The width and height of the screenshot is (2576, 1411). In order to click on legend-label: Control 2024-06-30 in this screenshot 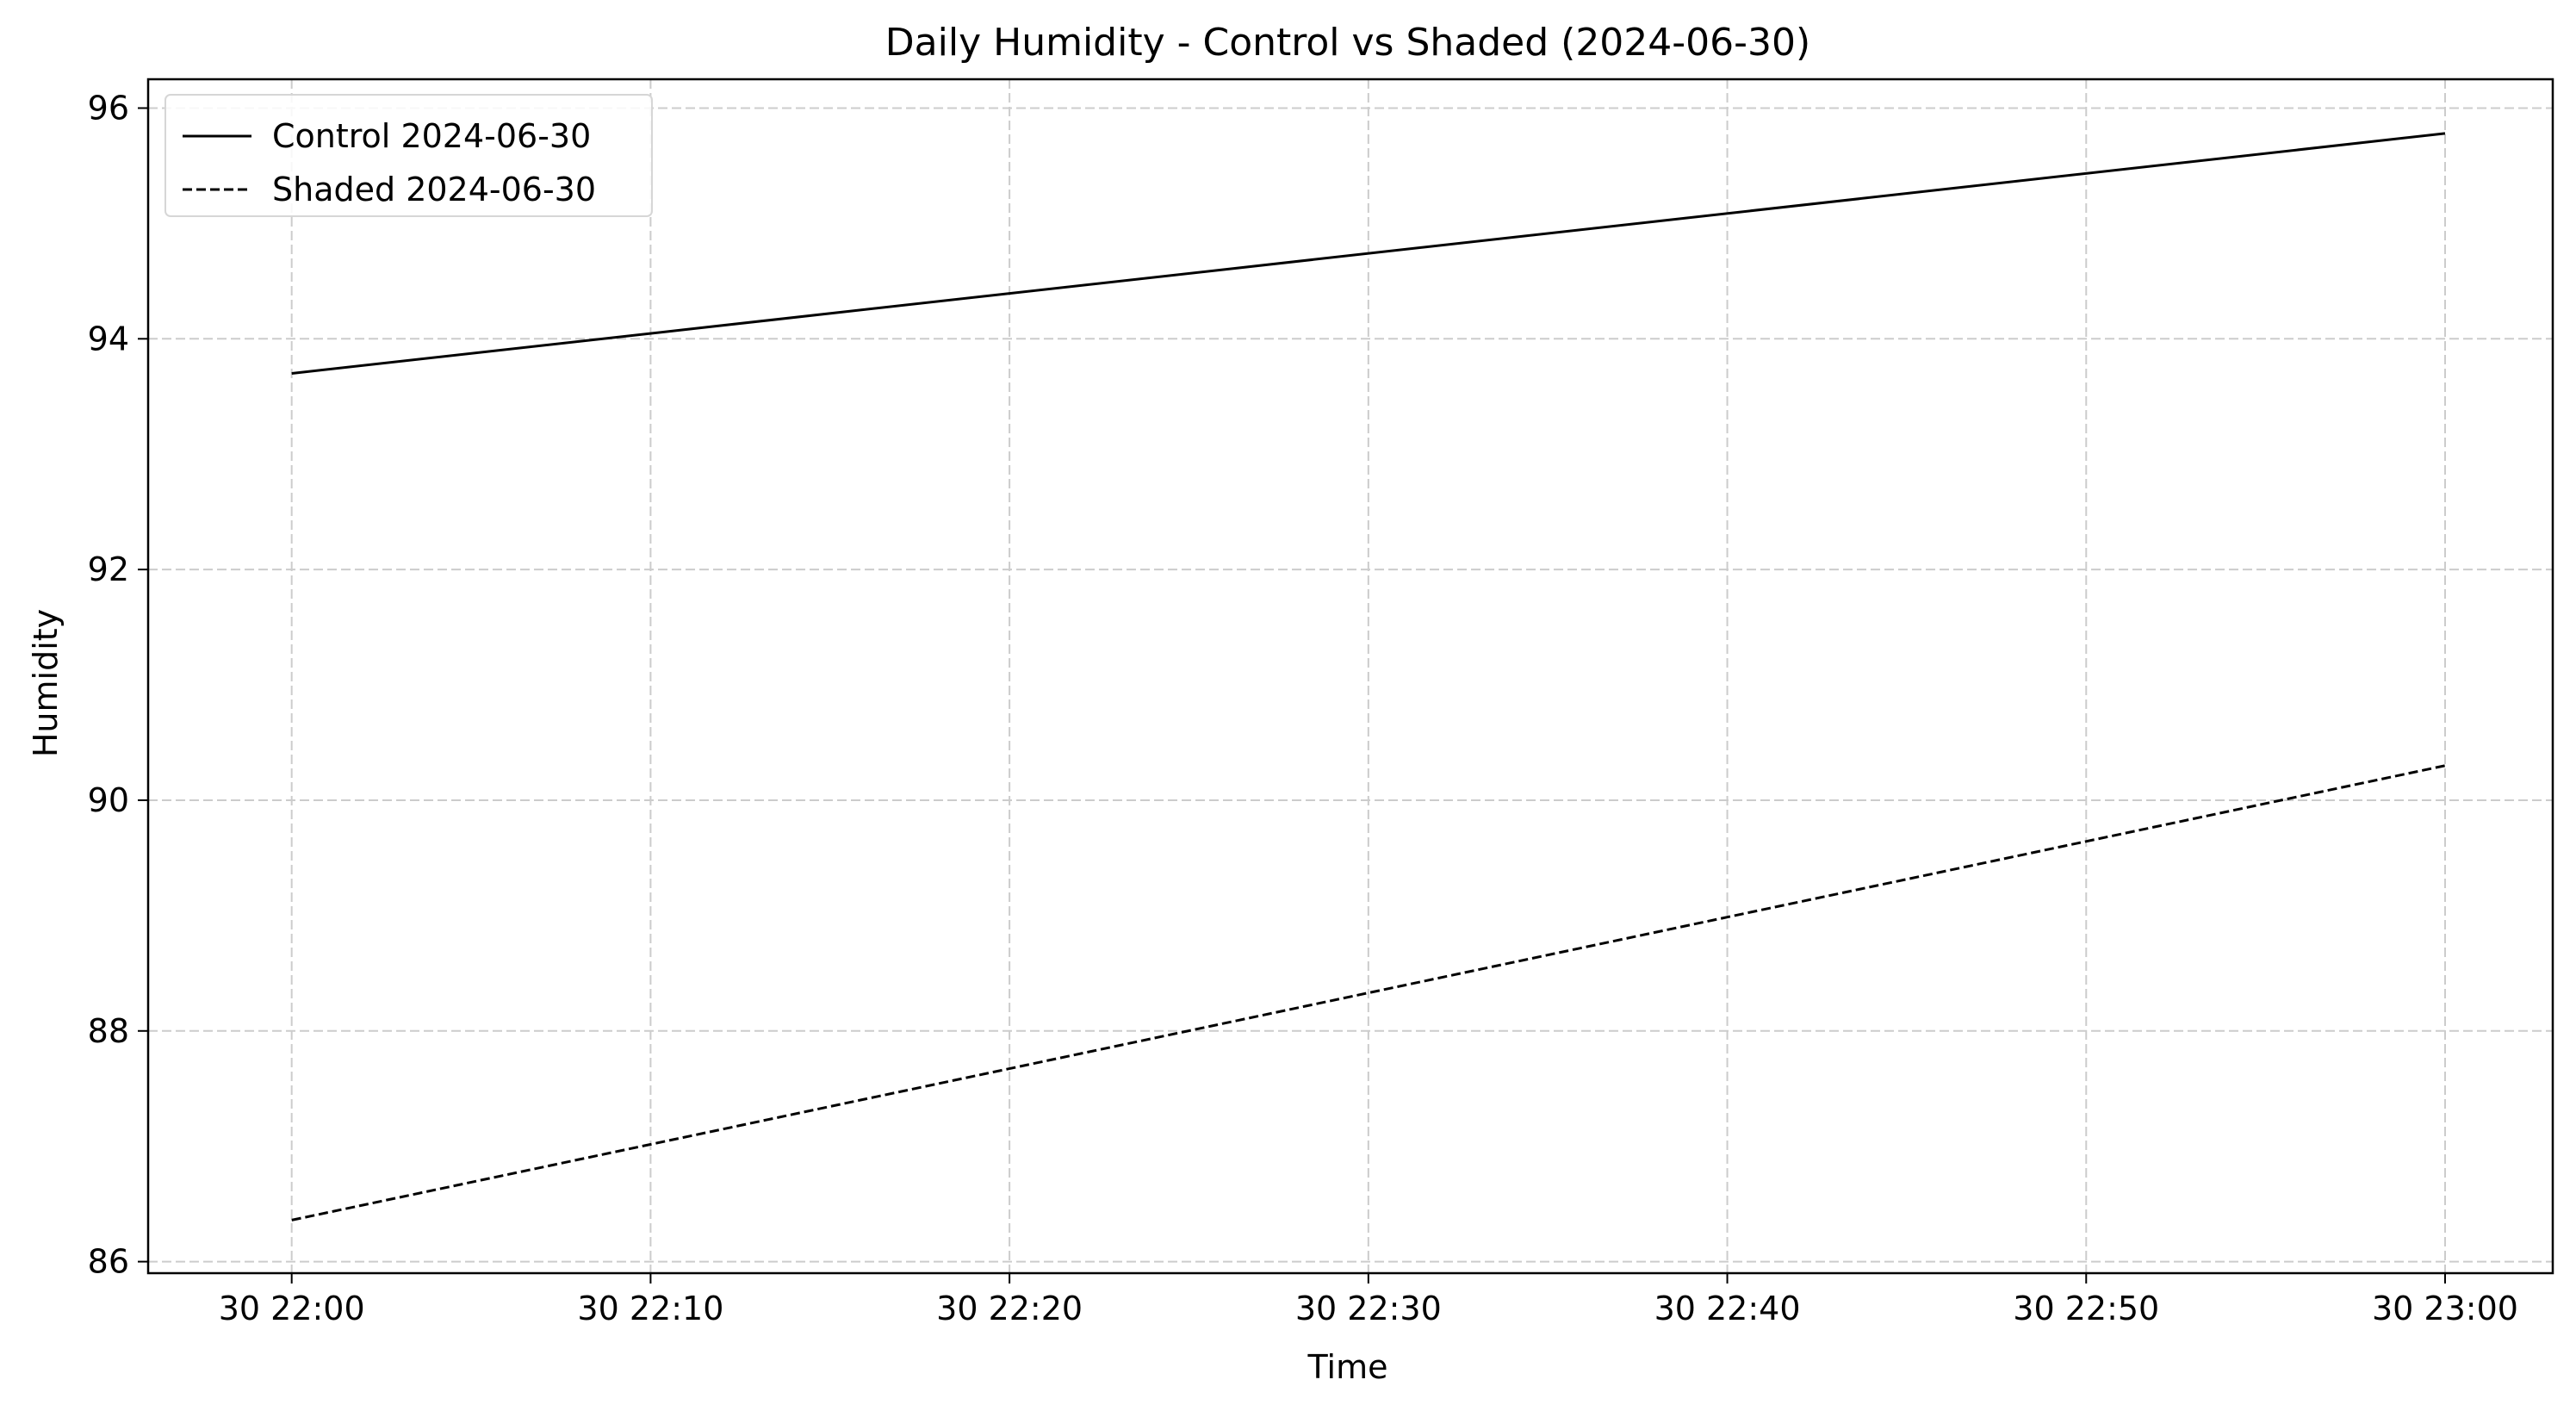, I will do `click(431, 136)`.